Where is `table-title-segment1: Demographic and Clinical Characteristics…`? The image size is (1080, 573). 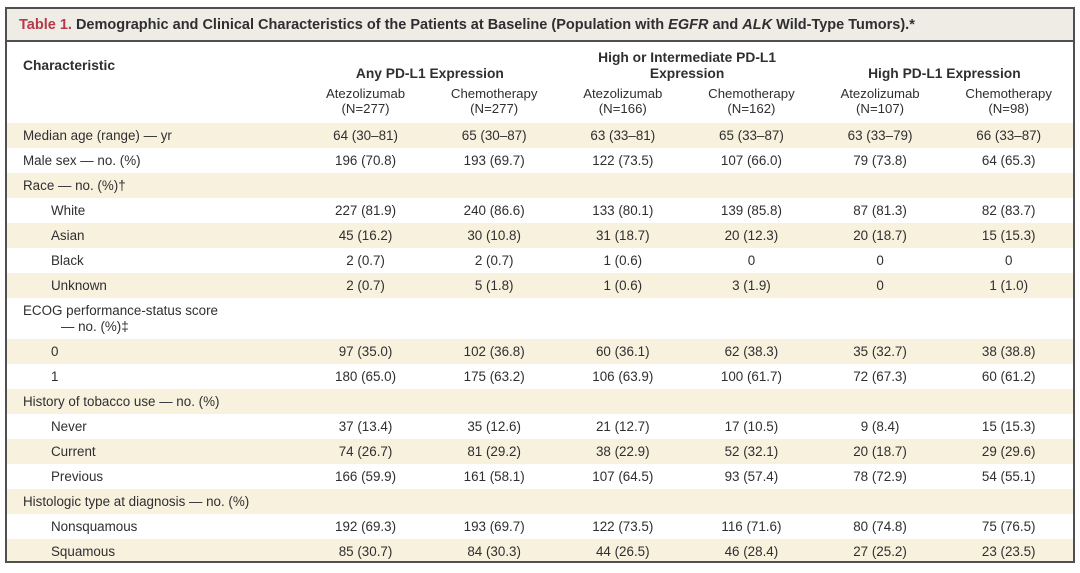 table-title-segment1: Demographic and Clinical Characteristics… is located at coordinates (370, 25).